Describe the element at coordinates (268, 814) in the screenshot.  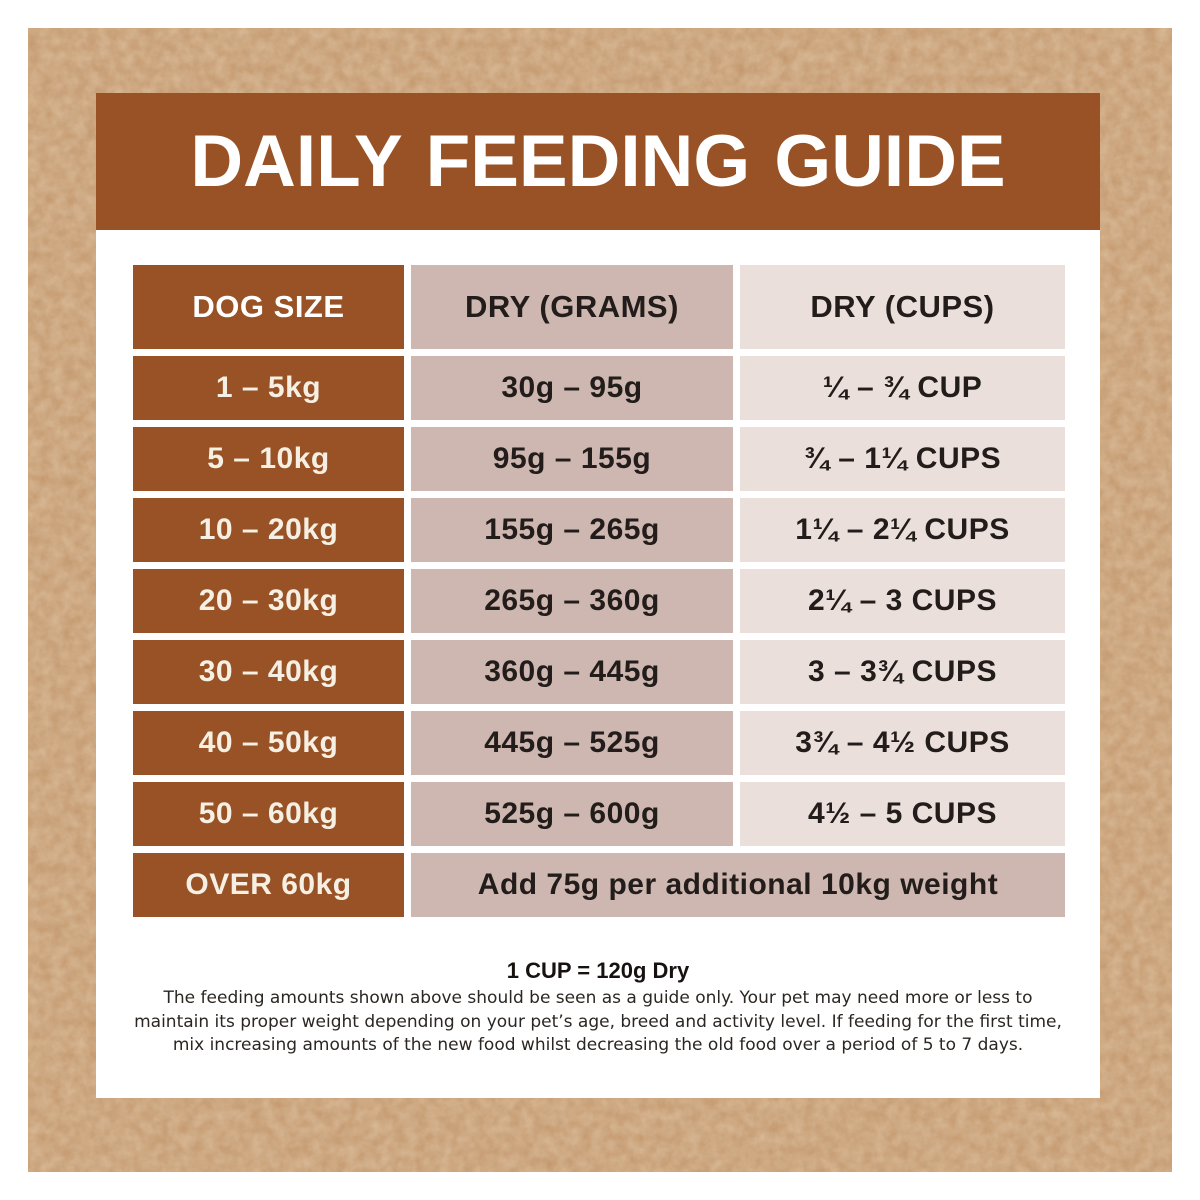
I see `dog-size-cell: 50 – 60kg` at that location.